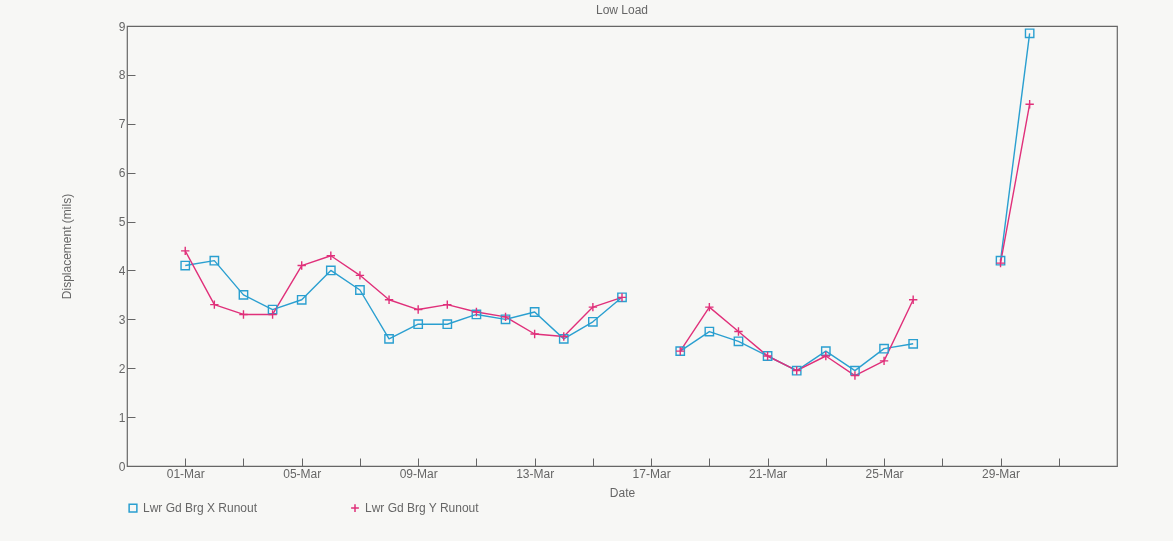 The width and height of the screenshot is (1173, 541). Describe the element at coordinates (1001, 473) in the screenshot. I see `x-tick-label: 29-Mar` at that location.